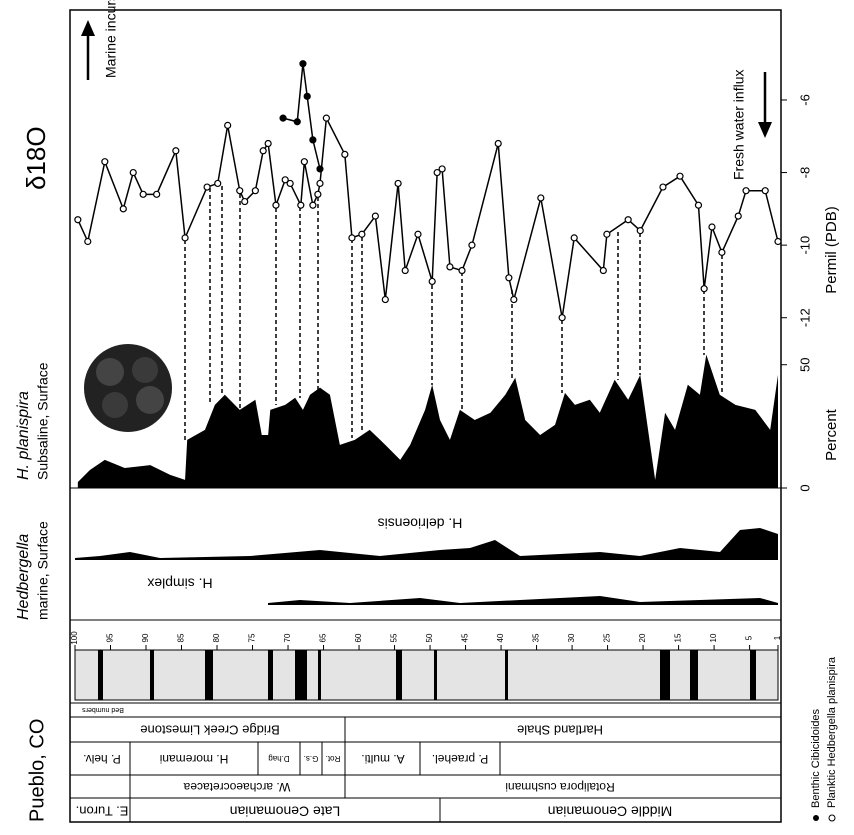 The height and width of the screenshot is (835, 854). Describe the element at coordinates (110, 637) in the screenshot. I see `x-tick-label: 95` at that location.